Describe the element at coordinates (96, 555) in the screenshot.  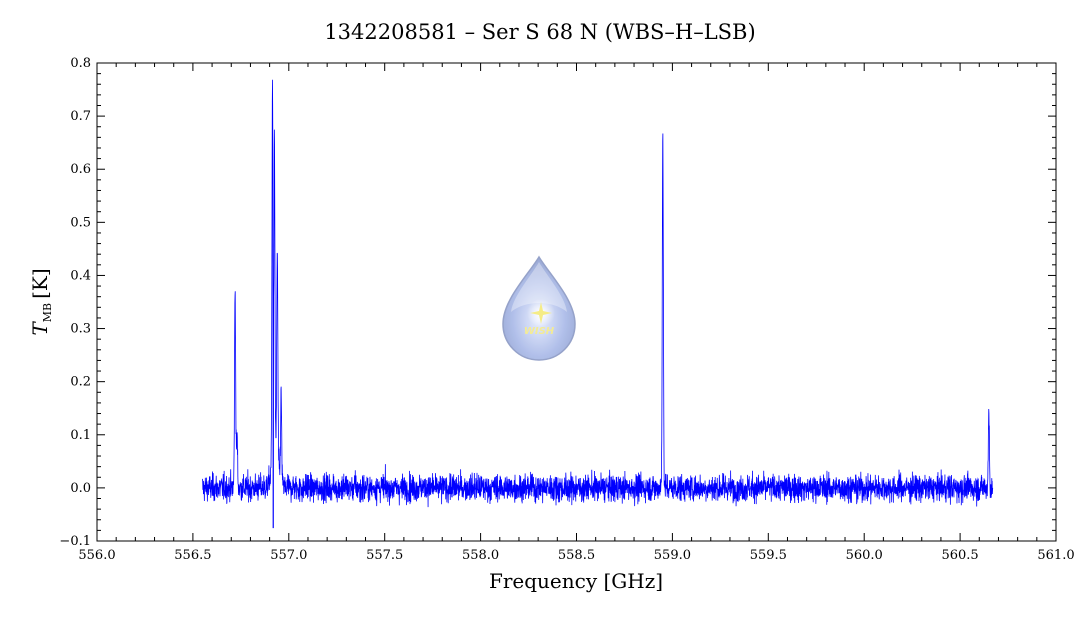
I see `x-tick-label: 556.0` at that location.